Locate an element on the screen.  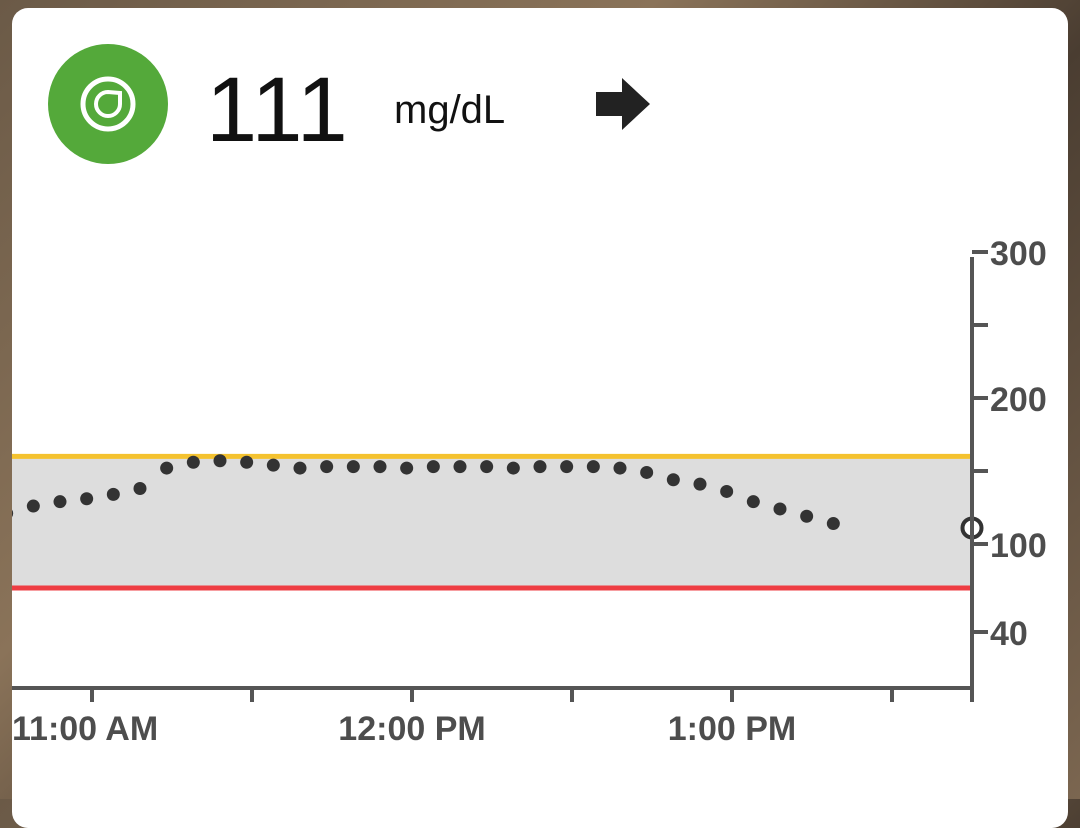
sensor-status-badge is located at coordinates (108, 104).